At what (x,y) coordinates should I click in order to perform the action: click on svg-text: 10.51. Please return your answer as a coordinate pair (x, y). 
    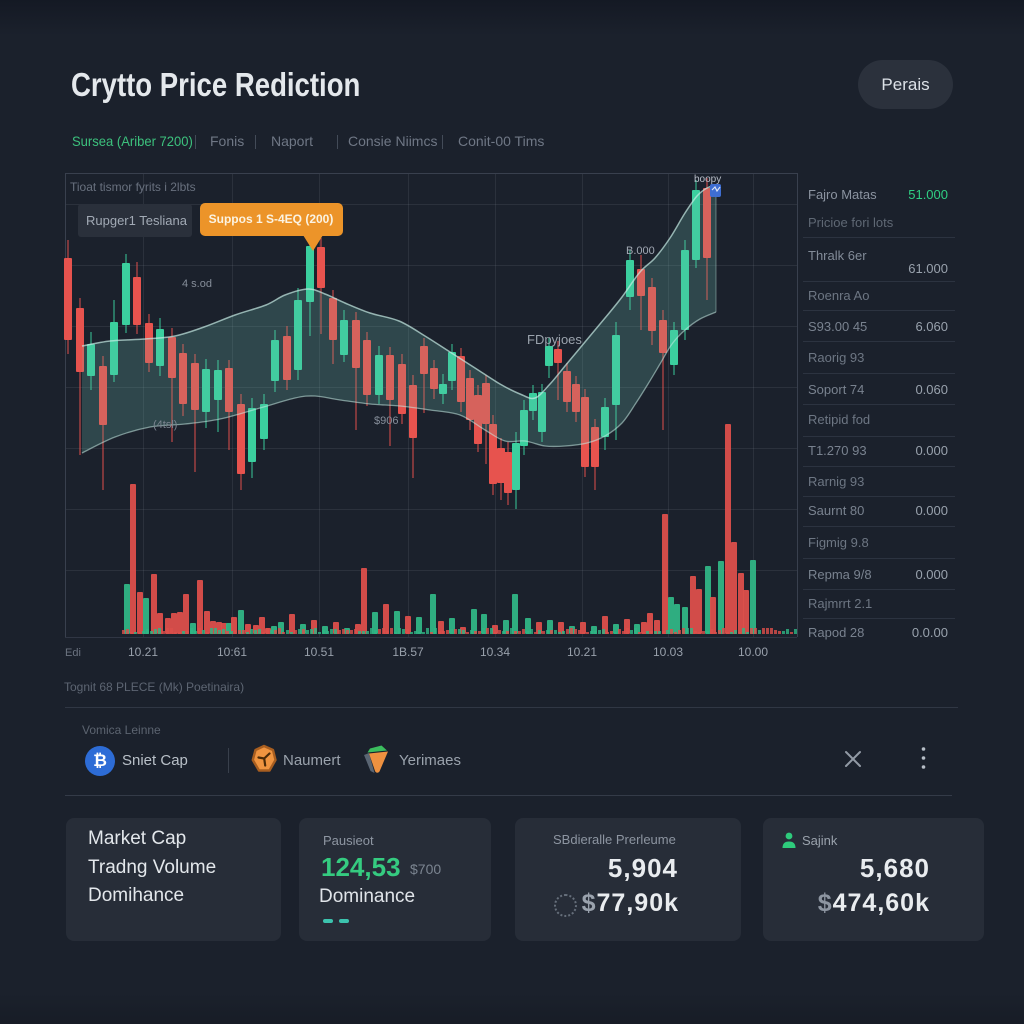
    Looking at the image, I should click on (319, 652).